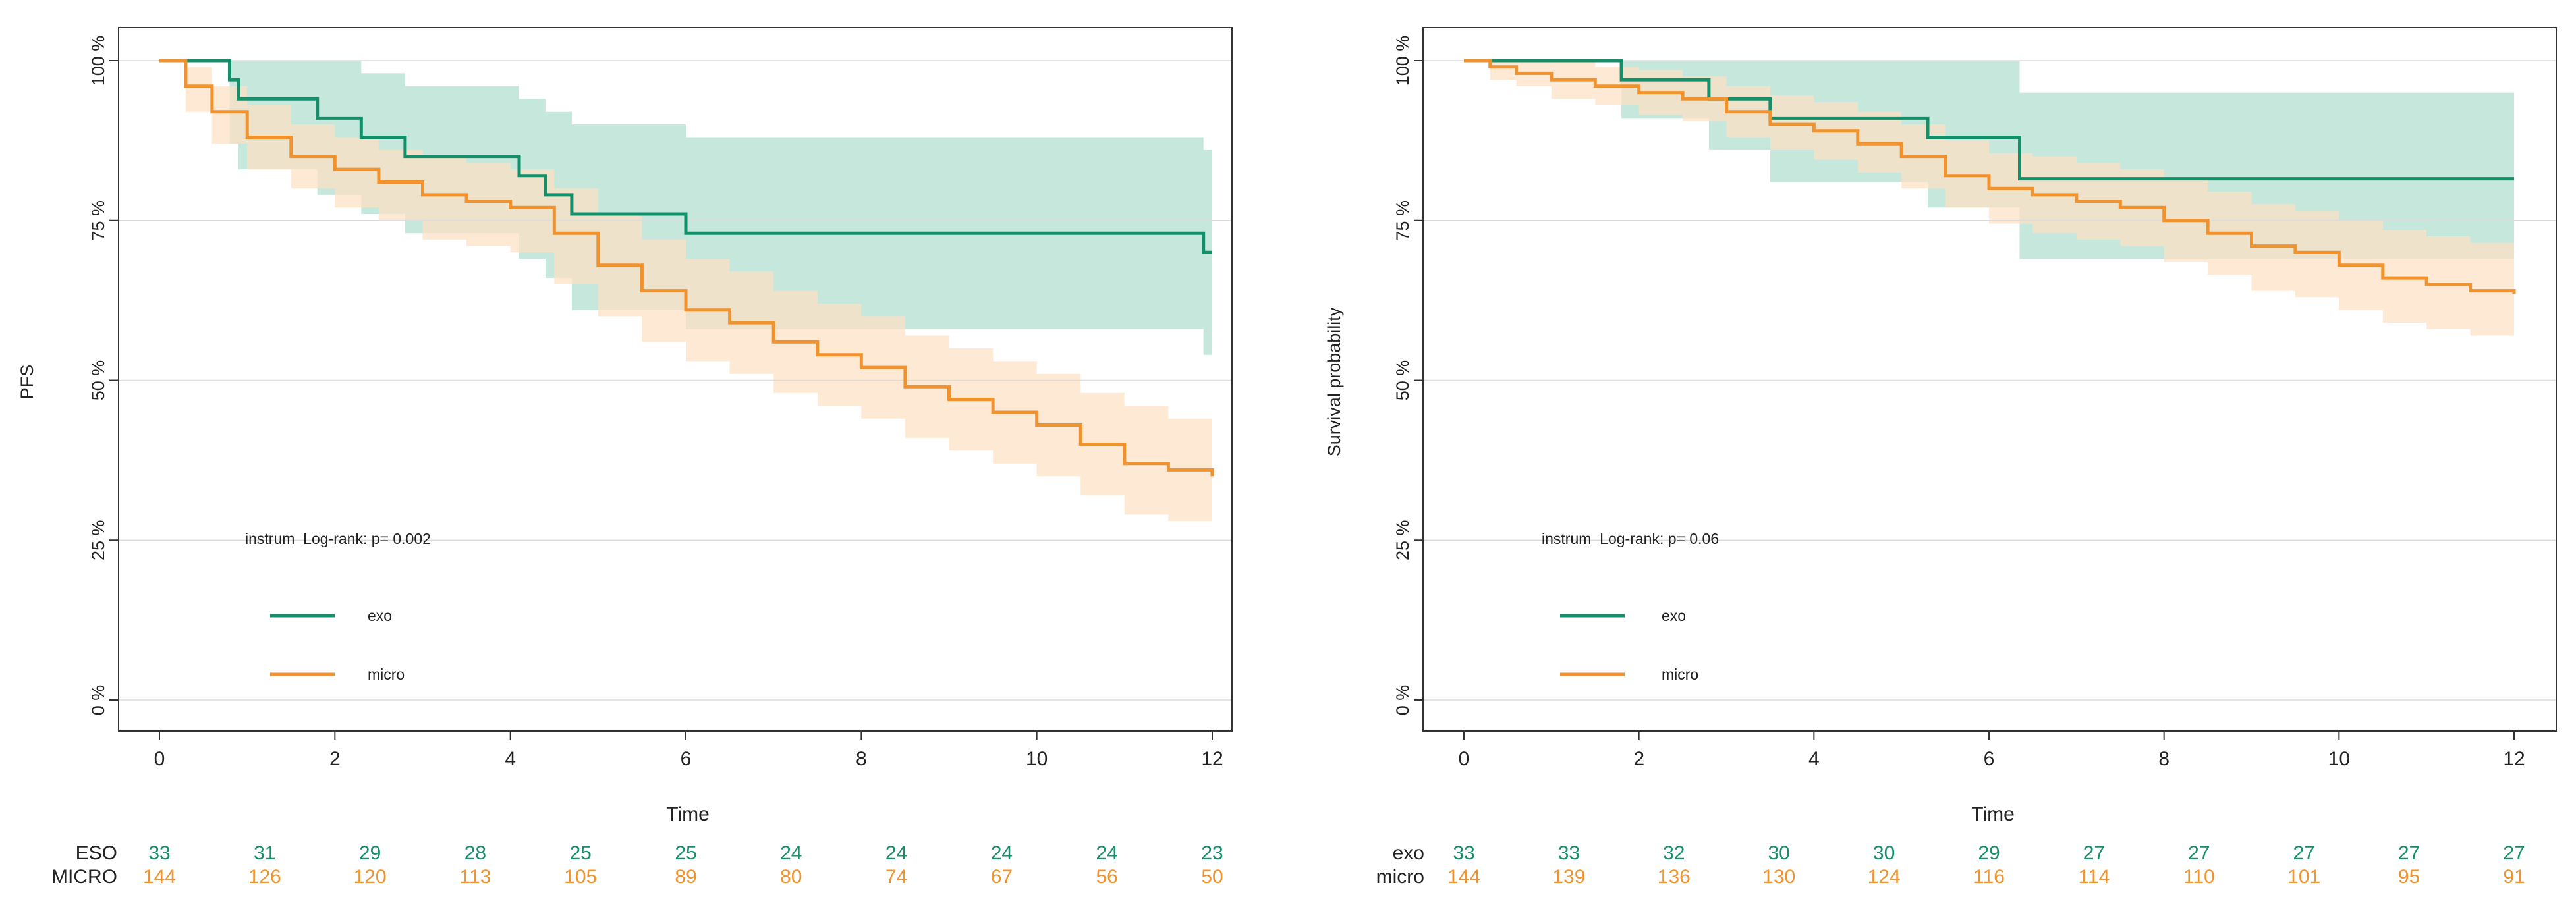 Image resolution: width=2576 pixels, height=920 pixels. I want to click on risk-count-micro: 80, so click(791, 877).